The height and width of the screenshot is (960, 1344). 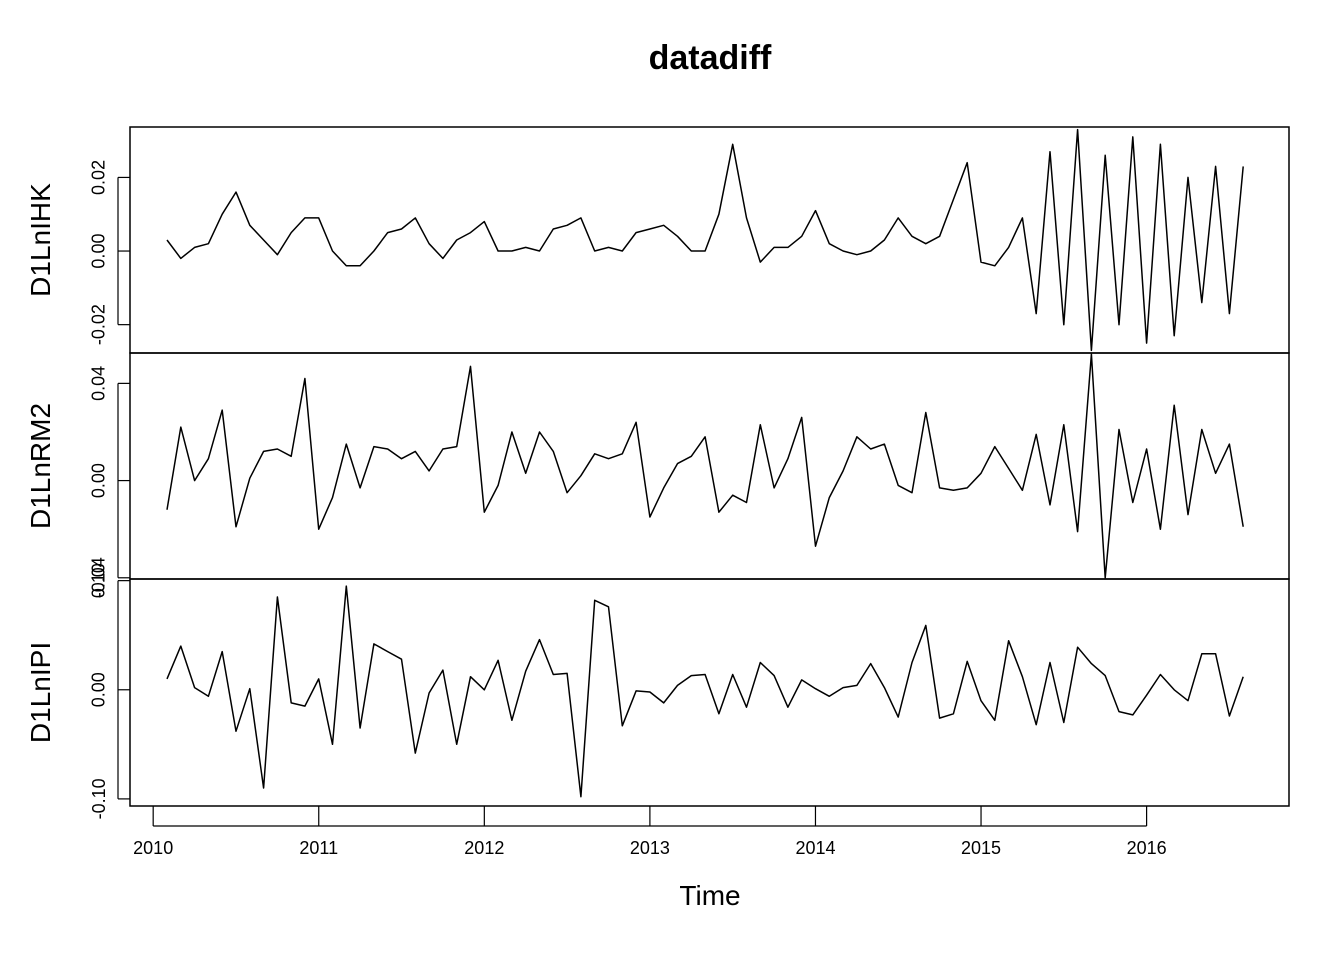 What do you see at coordinates (484, 848) in the screenshot?
I see `x-tick-label: 2012` at bounding box center [484, 848].